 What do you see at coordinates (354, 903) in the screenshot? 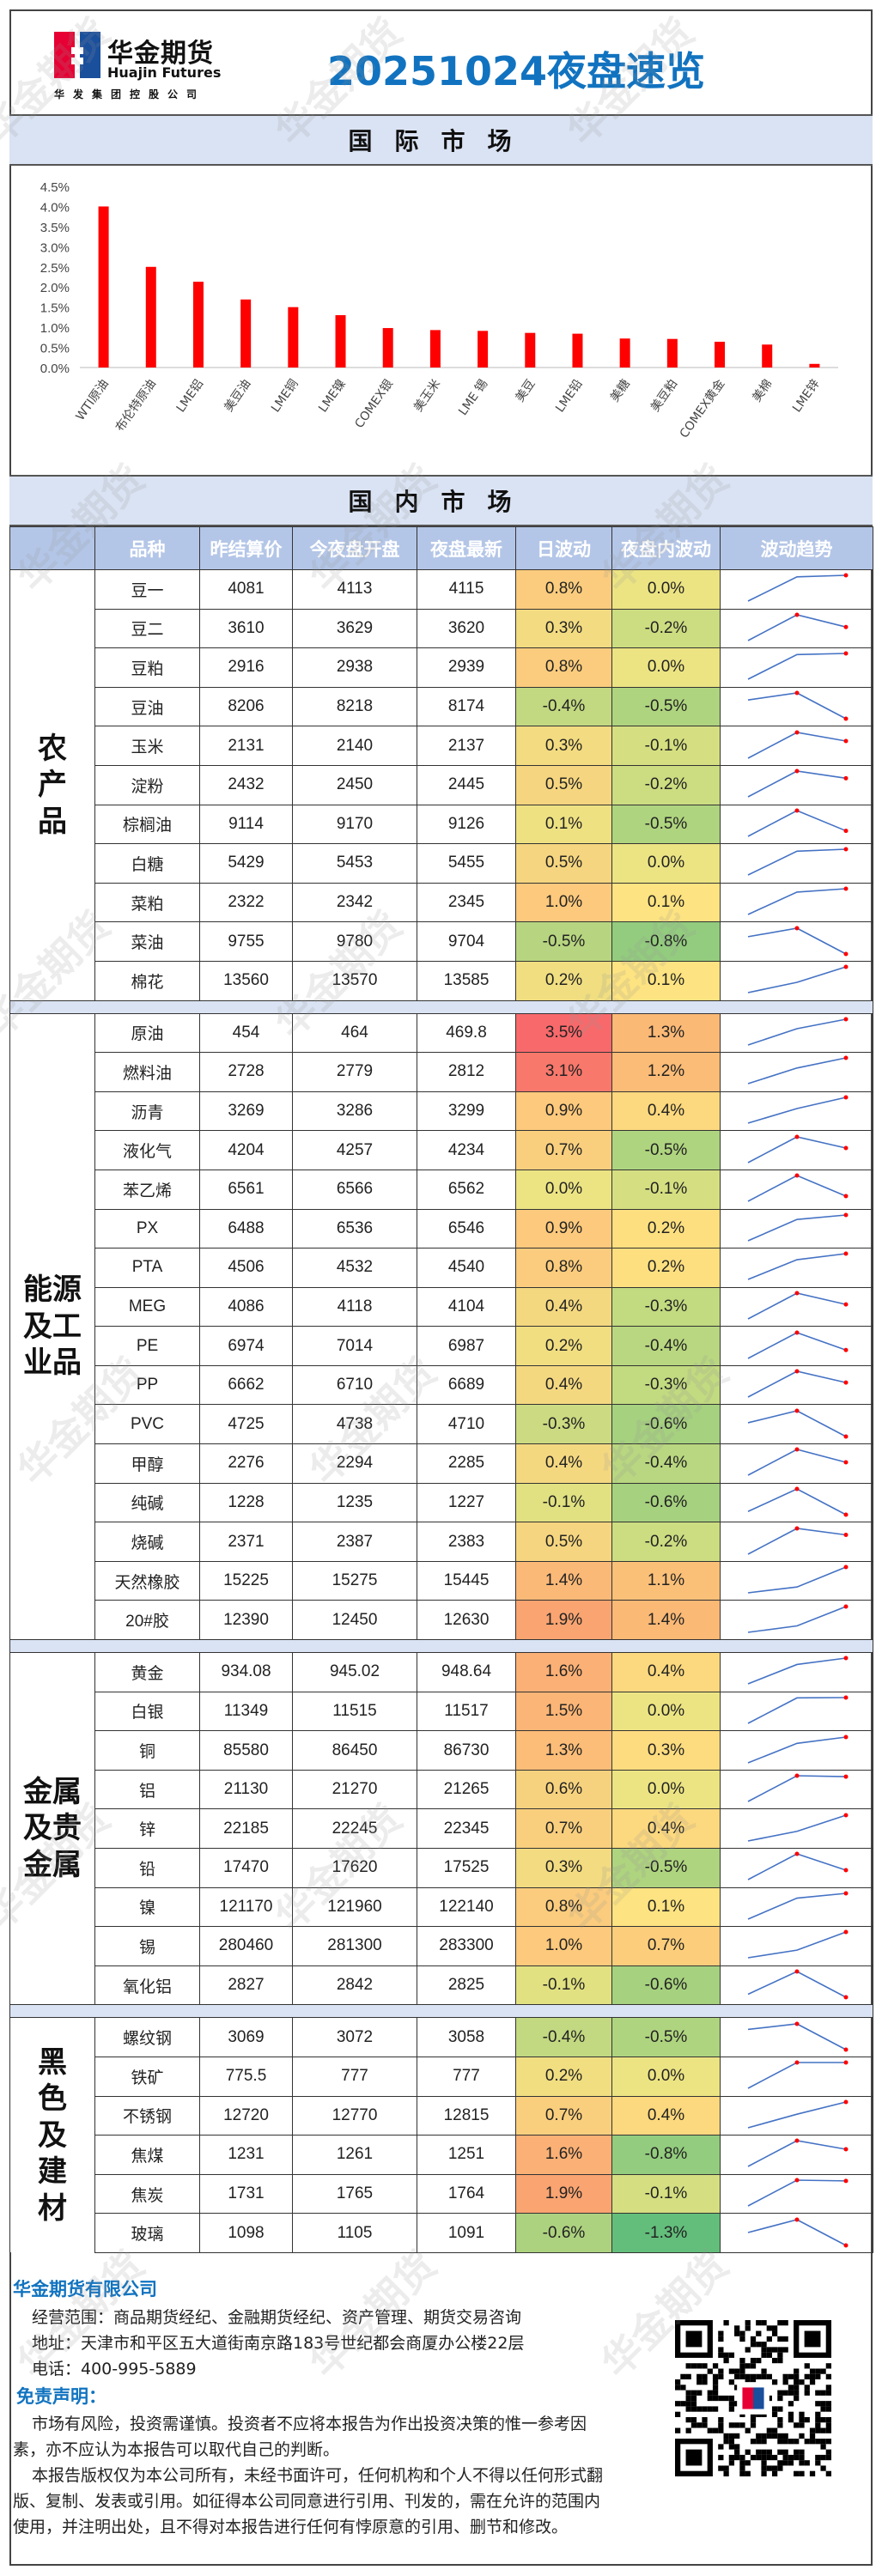
I see `night-open: 2342` at bounding box center [354, 903].